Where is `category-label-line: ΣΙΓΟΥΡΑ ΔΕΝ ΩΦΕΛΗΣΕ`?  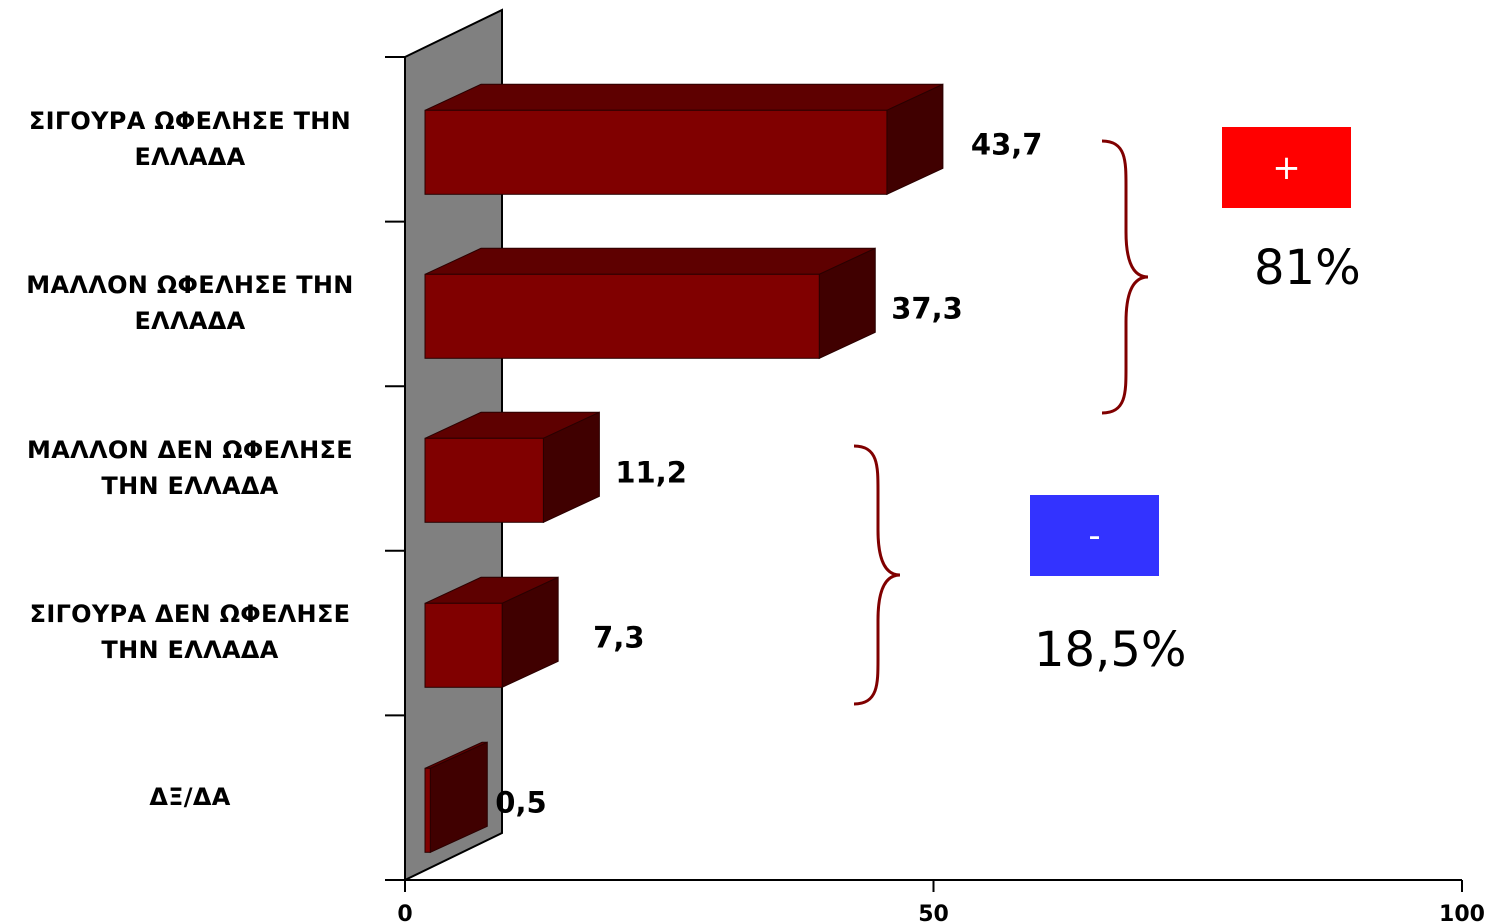
category-label-line: ΣΙΓΟΥΡΑ ΔΕΝ ΩΦΕΛΗΣΕ is located at coordinates (190, 614).